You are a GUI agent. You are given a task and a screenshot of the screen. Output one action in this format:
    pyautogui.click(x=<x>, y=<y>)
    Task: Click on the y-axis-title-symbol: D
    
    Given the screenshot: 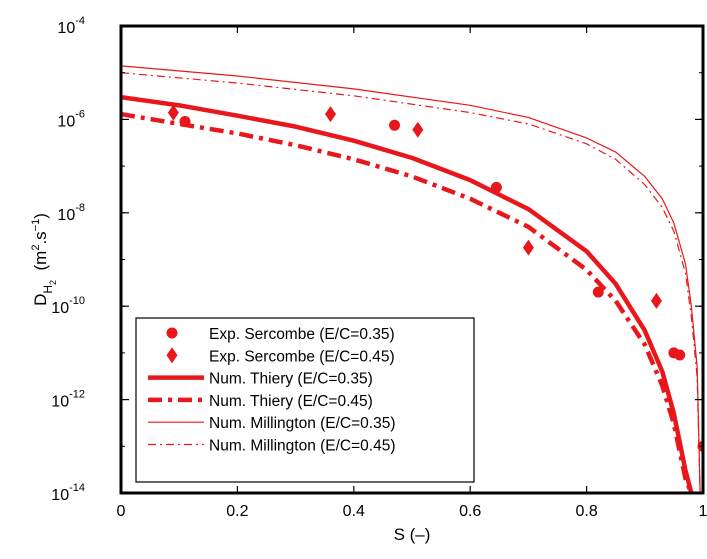 What is the action you would take?
    pyautogui.click(x=40, y=300)
    